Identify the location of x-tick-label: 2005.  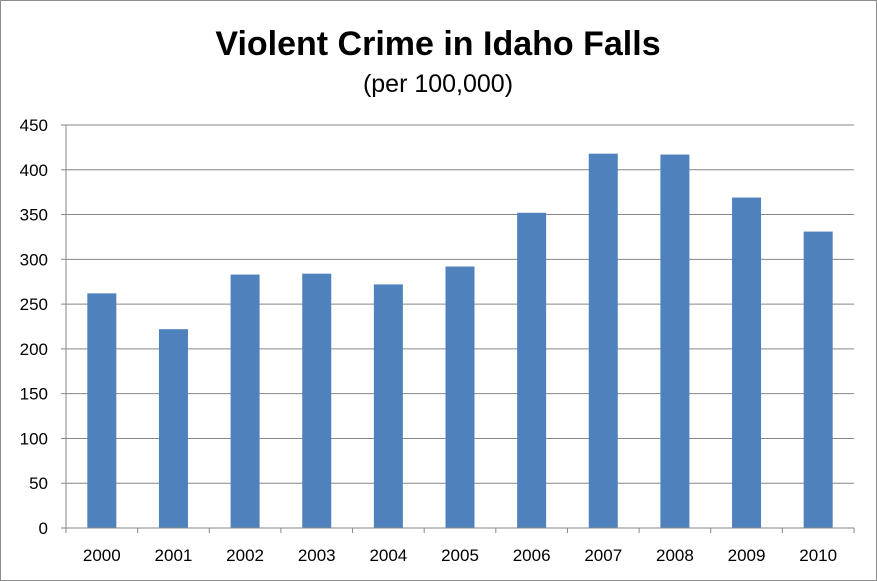
(460, 555).